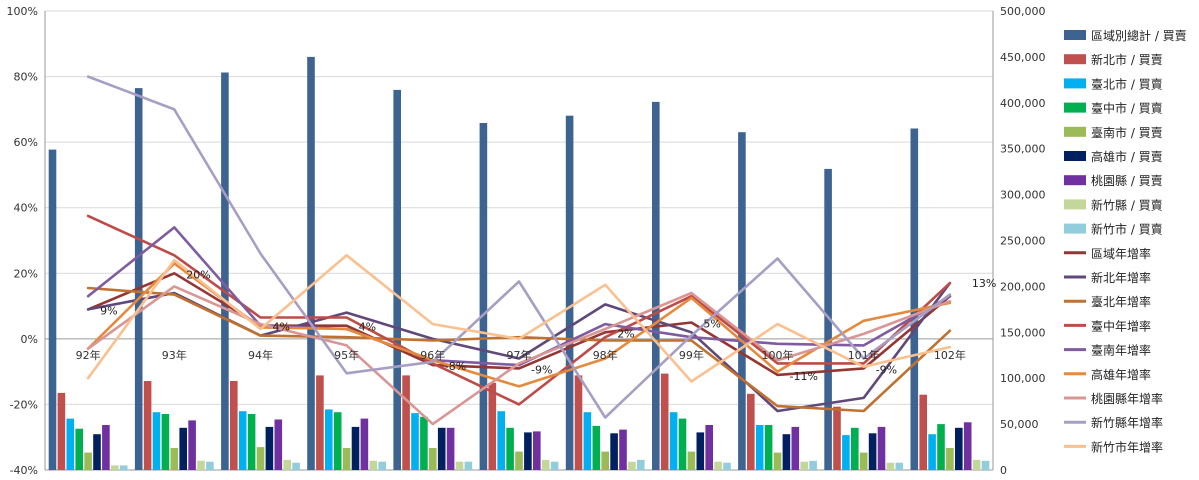 This screenshot has width=1199, height=480. What do you see at coordinates (260, 355) in the screenshot?
I see `category-label: 94年` at bounding box center [260, 355].